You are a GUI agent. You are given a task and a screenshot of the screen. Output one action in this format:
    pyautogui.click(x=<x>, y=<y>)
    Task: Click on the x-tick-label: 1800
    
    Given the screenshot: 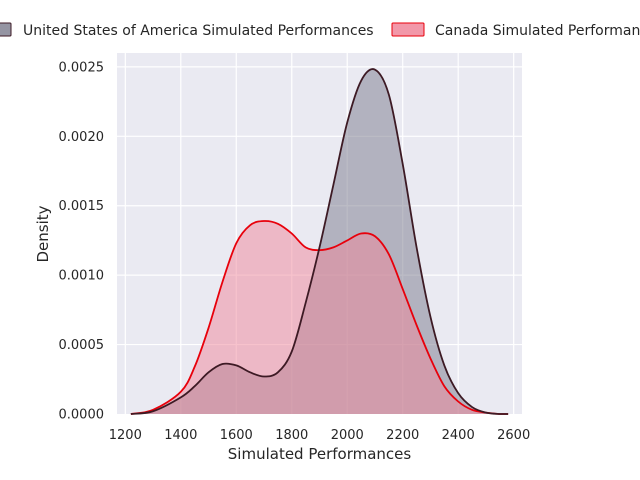 What is the action you would take?
    pyautogui.click(x=291, y=435)
    